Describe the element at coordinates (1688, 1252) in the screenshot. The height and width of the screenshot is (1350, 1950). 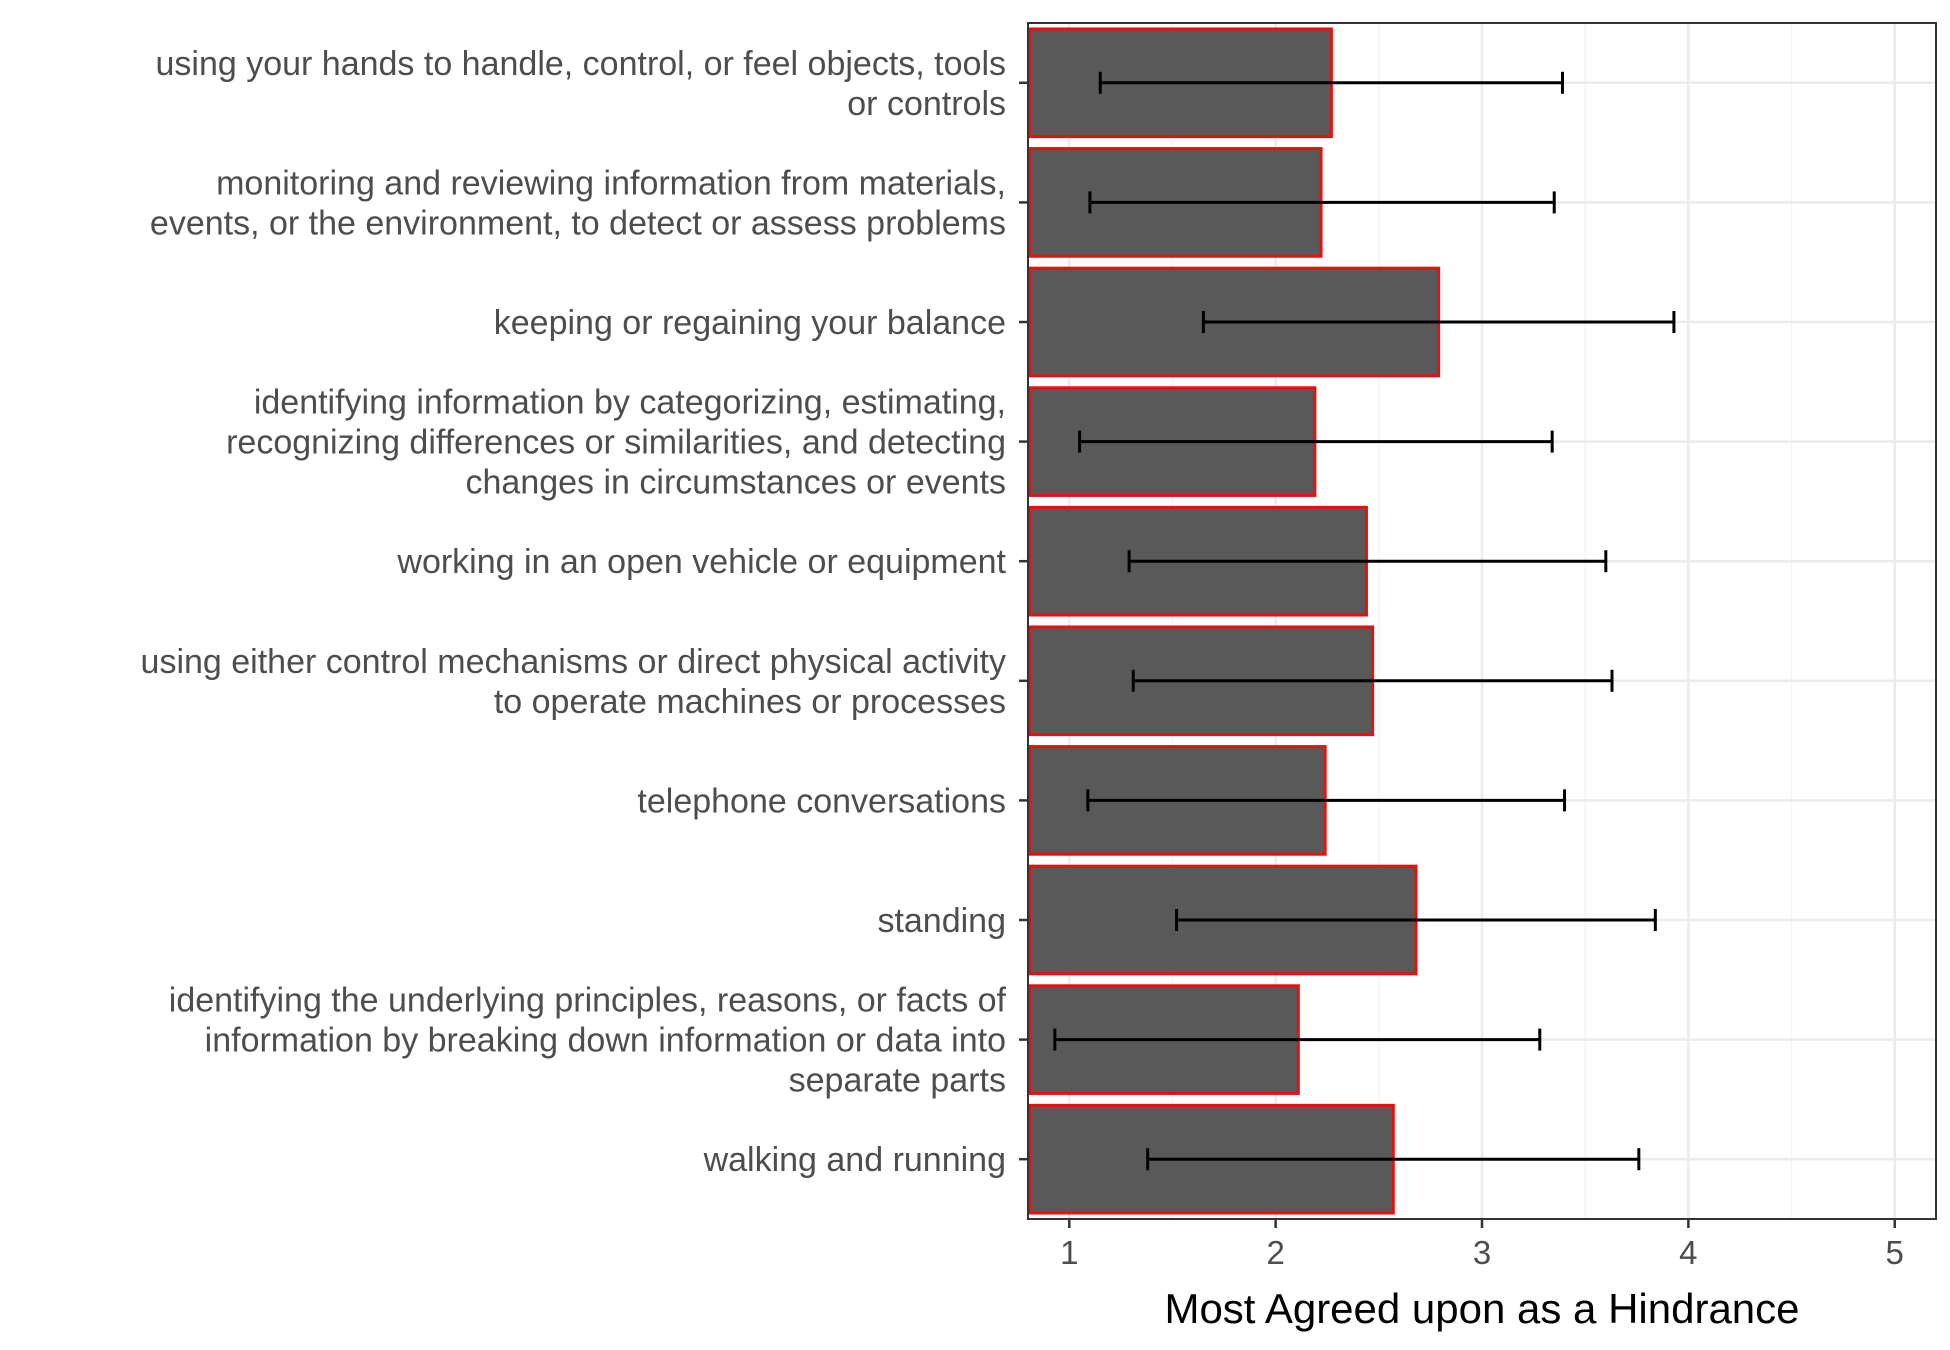
I see `x-tick-label: 4` at that location.